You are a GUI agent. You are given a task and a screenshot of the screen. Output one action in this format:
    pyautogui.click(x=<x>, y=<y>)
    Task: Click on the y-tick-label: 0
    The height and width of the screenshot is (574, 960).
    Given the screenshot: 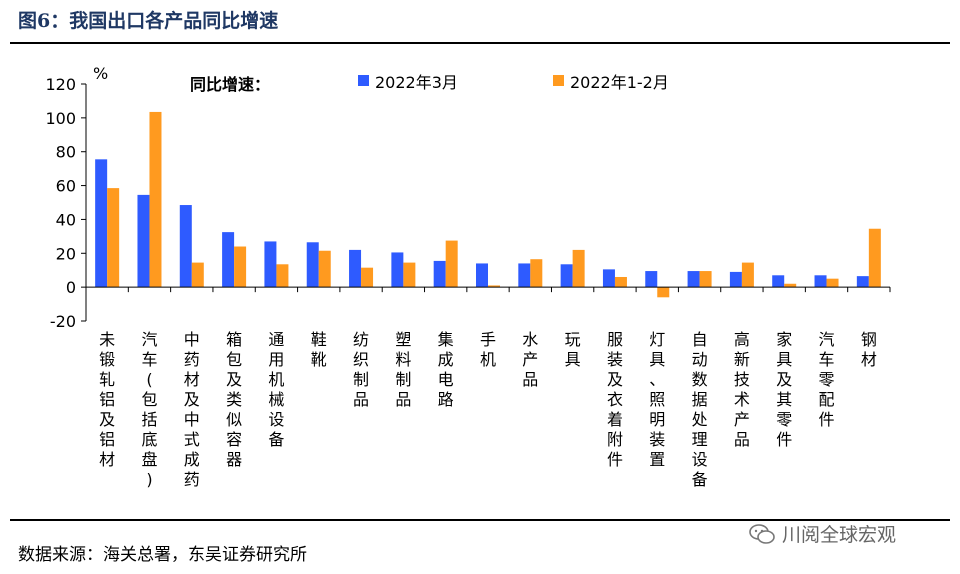 What is the action you would take?
    pyautogui.click(x=71, y=287)
    